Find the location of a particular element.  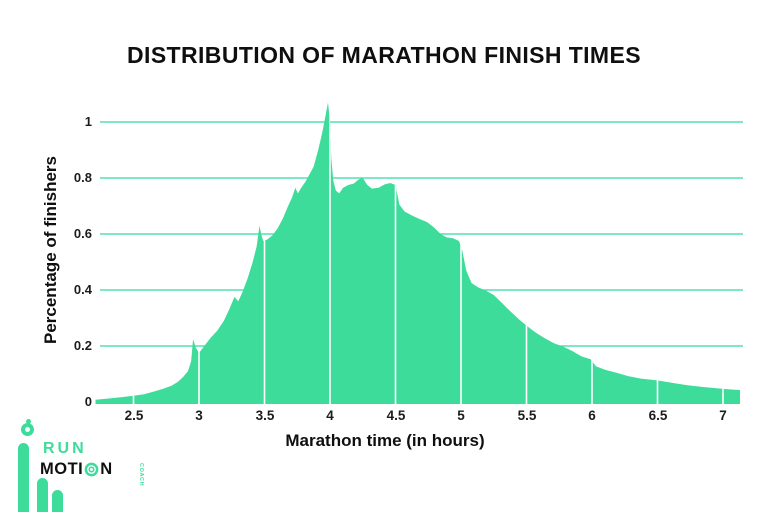

y-tick-label: 0.2 is located at coordinates (82, 345).